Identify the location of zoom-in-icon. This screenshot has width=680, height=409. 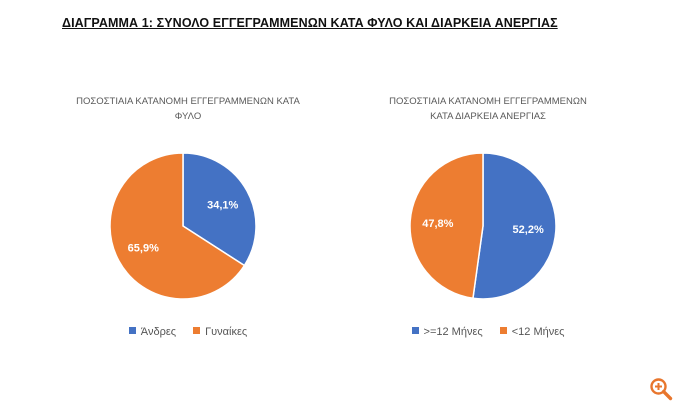
(661, 389).